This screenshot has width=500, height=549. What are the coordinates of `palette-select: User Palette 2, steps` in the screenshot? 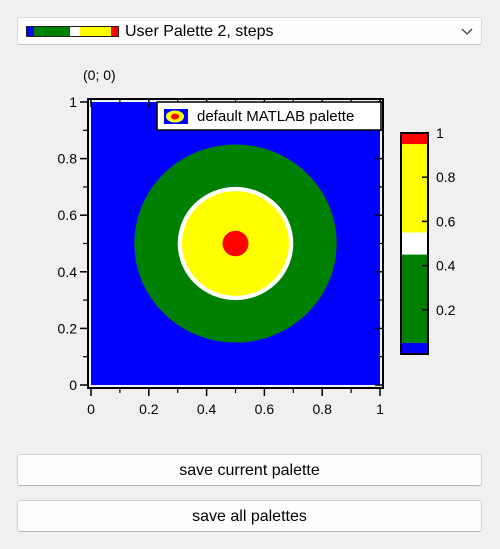 It's located at (249, 31).